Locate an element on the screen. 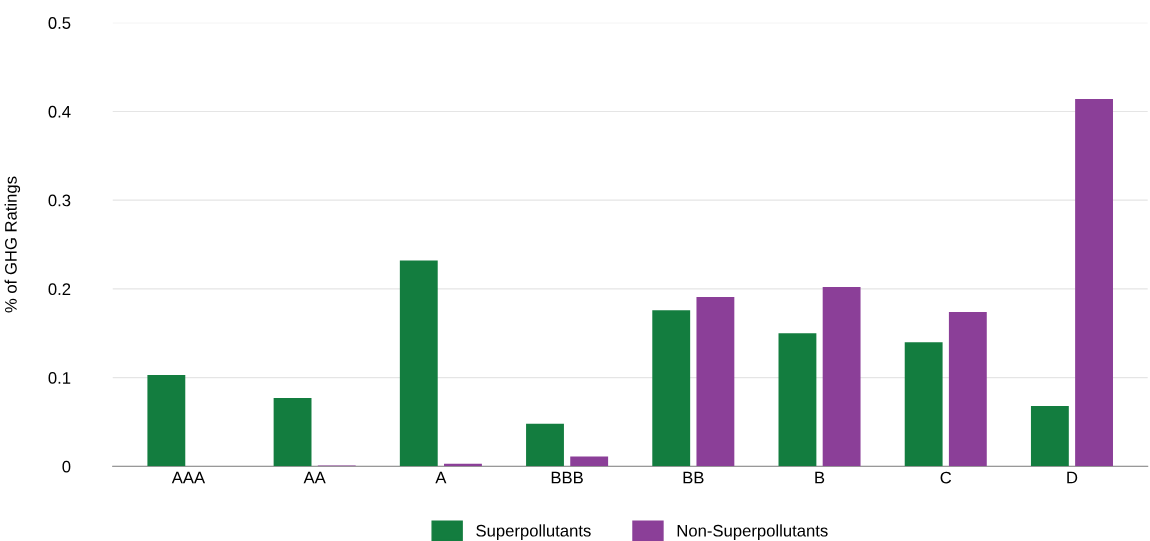 This screenshot has height=541, width=1150. x-tick-label: B is located at coordinates (820, 477).